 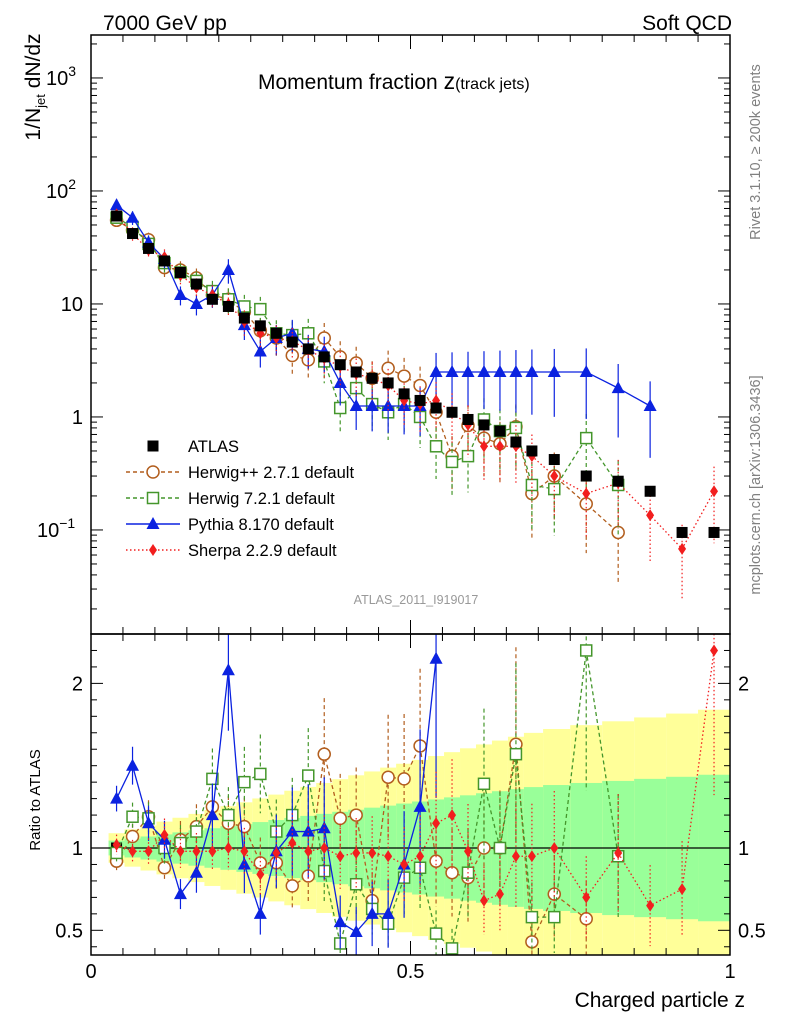 What do you see at coordinates (416, 600) in the screenshot?
I see `analysis-watermark: ATLAS_2011_I919017` at bounding box center [416, 600].